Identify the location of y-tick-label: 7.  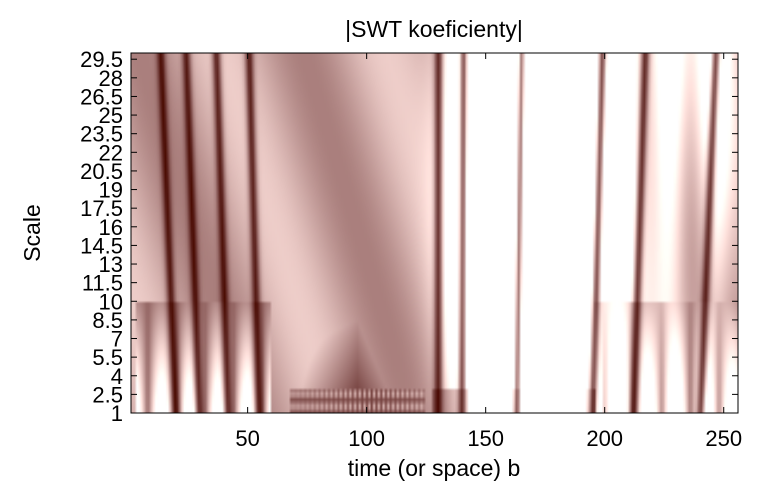
(117, 339).